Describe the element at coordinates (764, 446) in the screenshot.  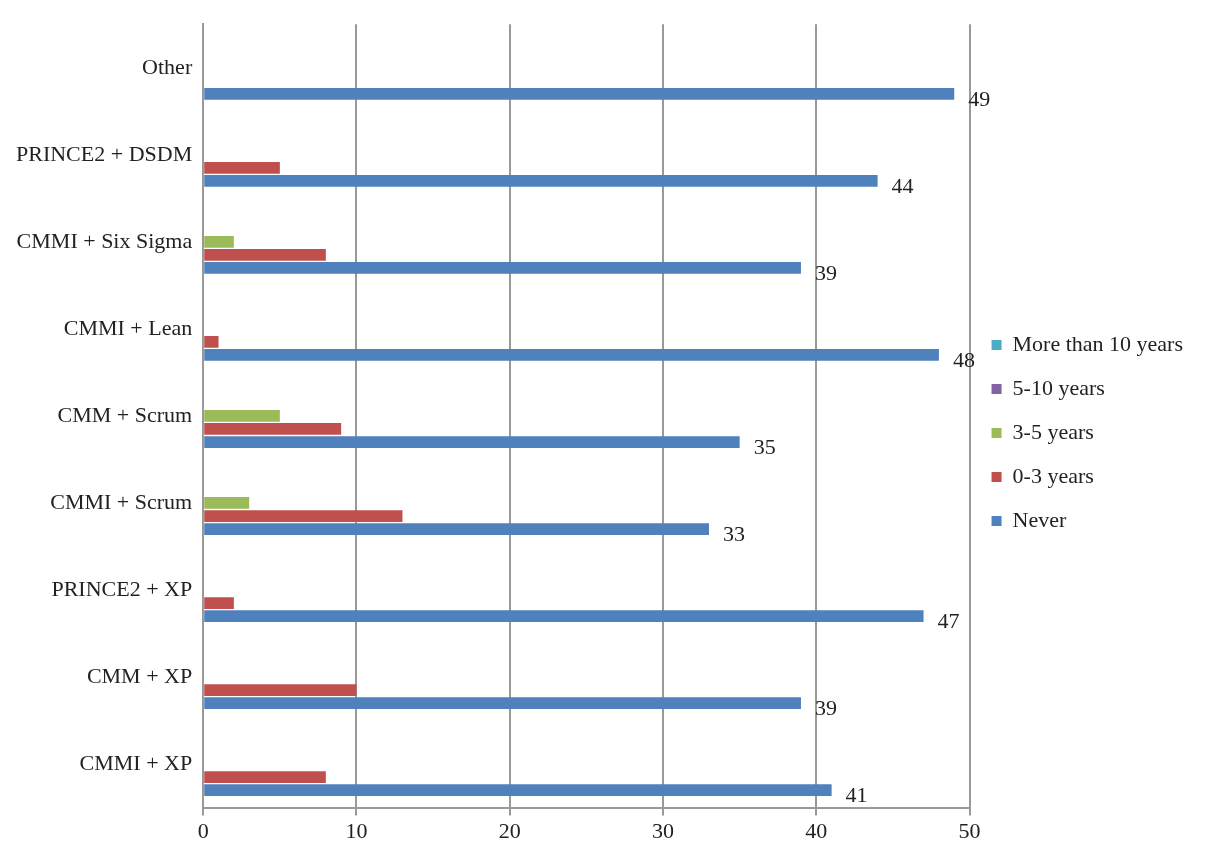
I see `data-label: 35` at that location.